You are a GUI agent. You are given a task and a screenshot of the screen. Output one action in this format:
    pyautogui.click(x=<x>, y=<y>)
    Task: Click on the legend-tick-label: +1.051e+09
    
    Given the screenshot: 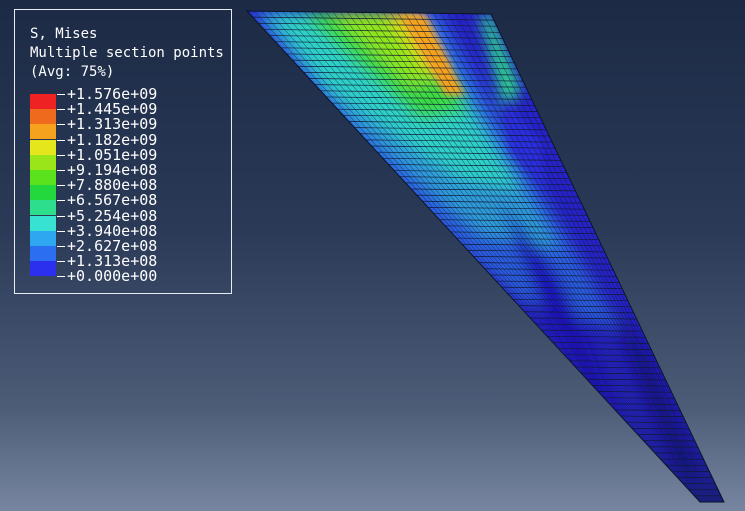 What is the action you would take?
    pyautogui.click(x=112, y=154)
    